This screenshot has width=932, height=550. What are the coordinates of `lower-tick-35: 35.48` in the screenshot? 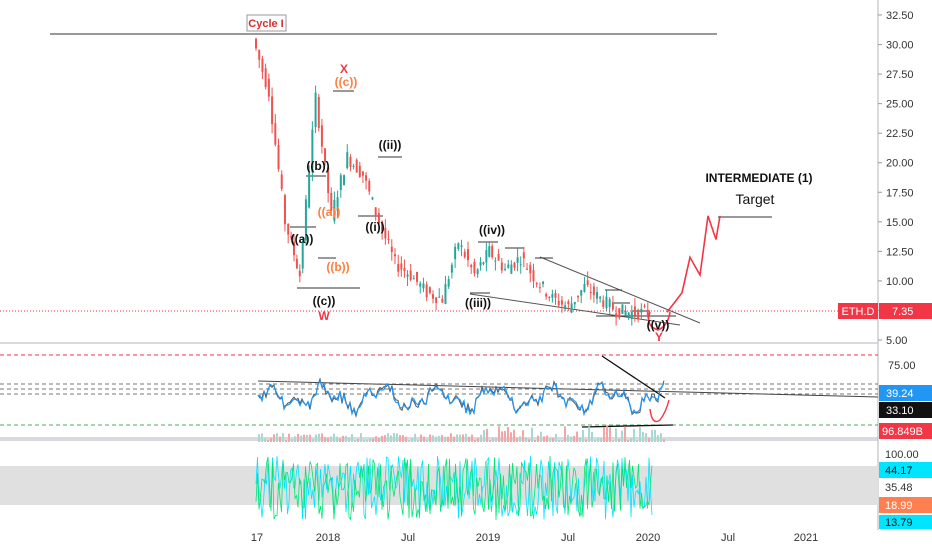 It's located at (899, 488).